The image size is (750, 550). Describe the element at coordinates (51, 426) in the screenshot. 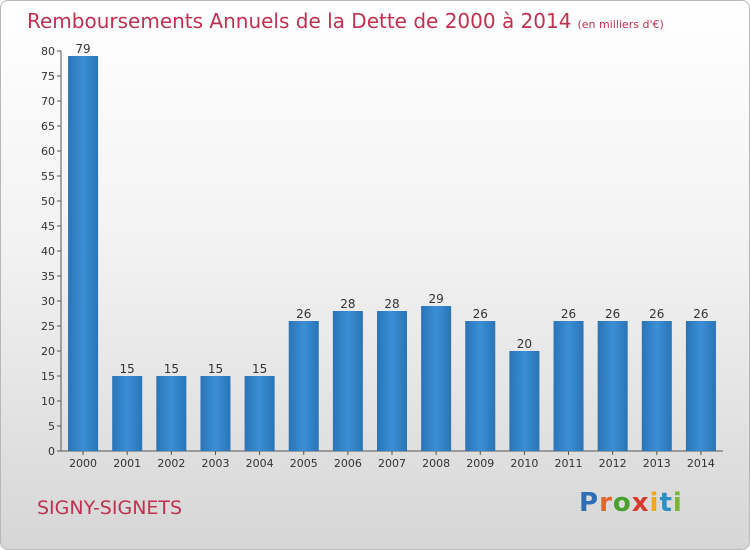

I see `y-tick-label: 5` at that location.